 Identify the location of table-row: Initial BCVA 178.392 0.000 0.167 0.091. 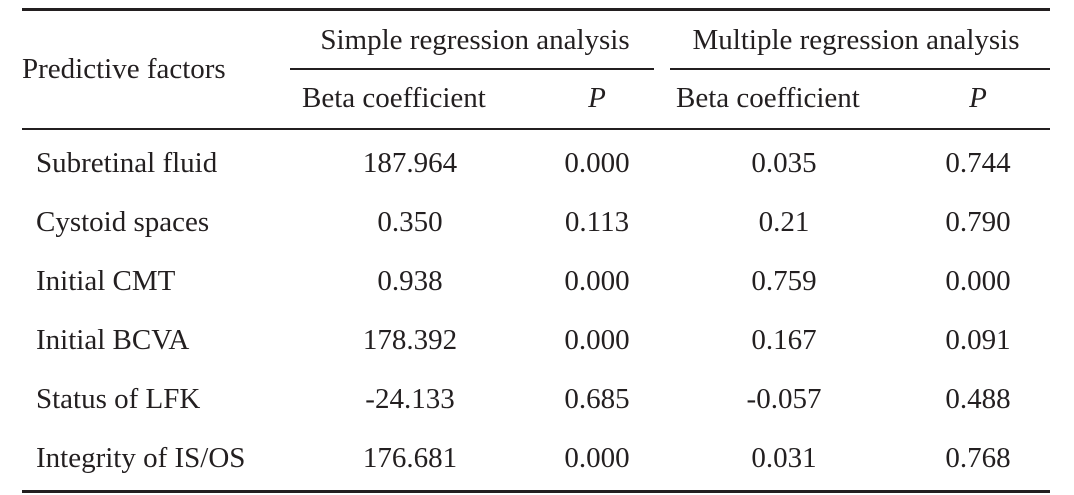
(536, 340).